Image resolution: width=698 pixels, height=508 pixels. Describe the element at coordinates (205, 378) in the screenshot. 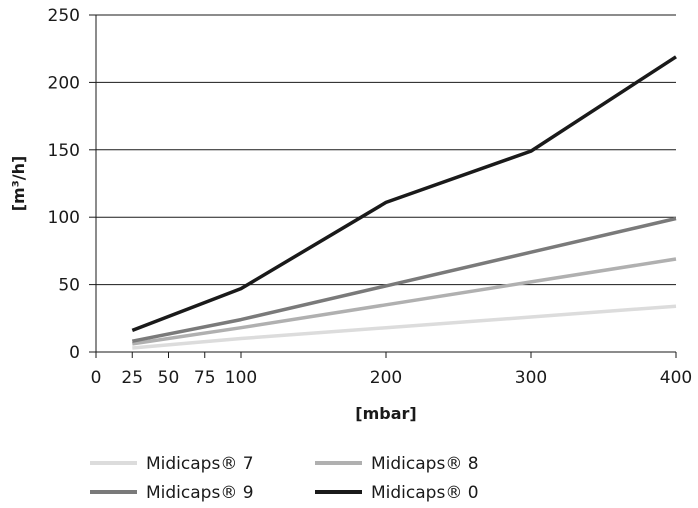

I see `x-tick-label: 75` at that location.